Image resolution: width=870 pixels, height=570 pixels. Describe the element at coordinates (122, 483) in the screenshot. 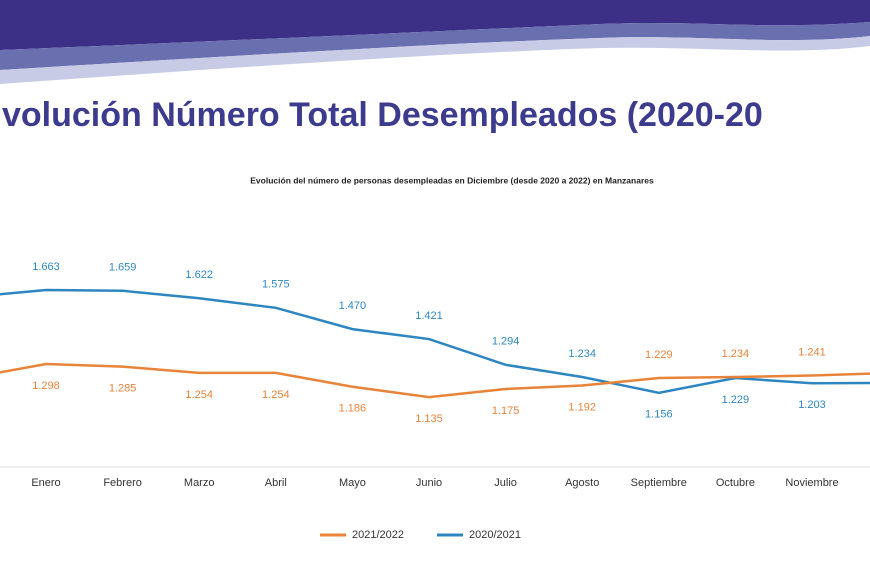

I see `x-tick-label: Febrero` at that location.